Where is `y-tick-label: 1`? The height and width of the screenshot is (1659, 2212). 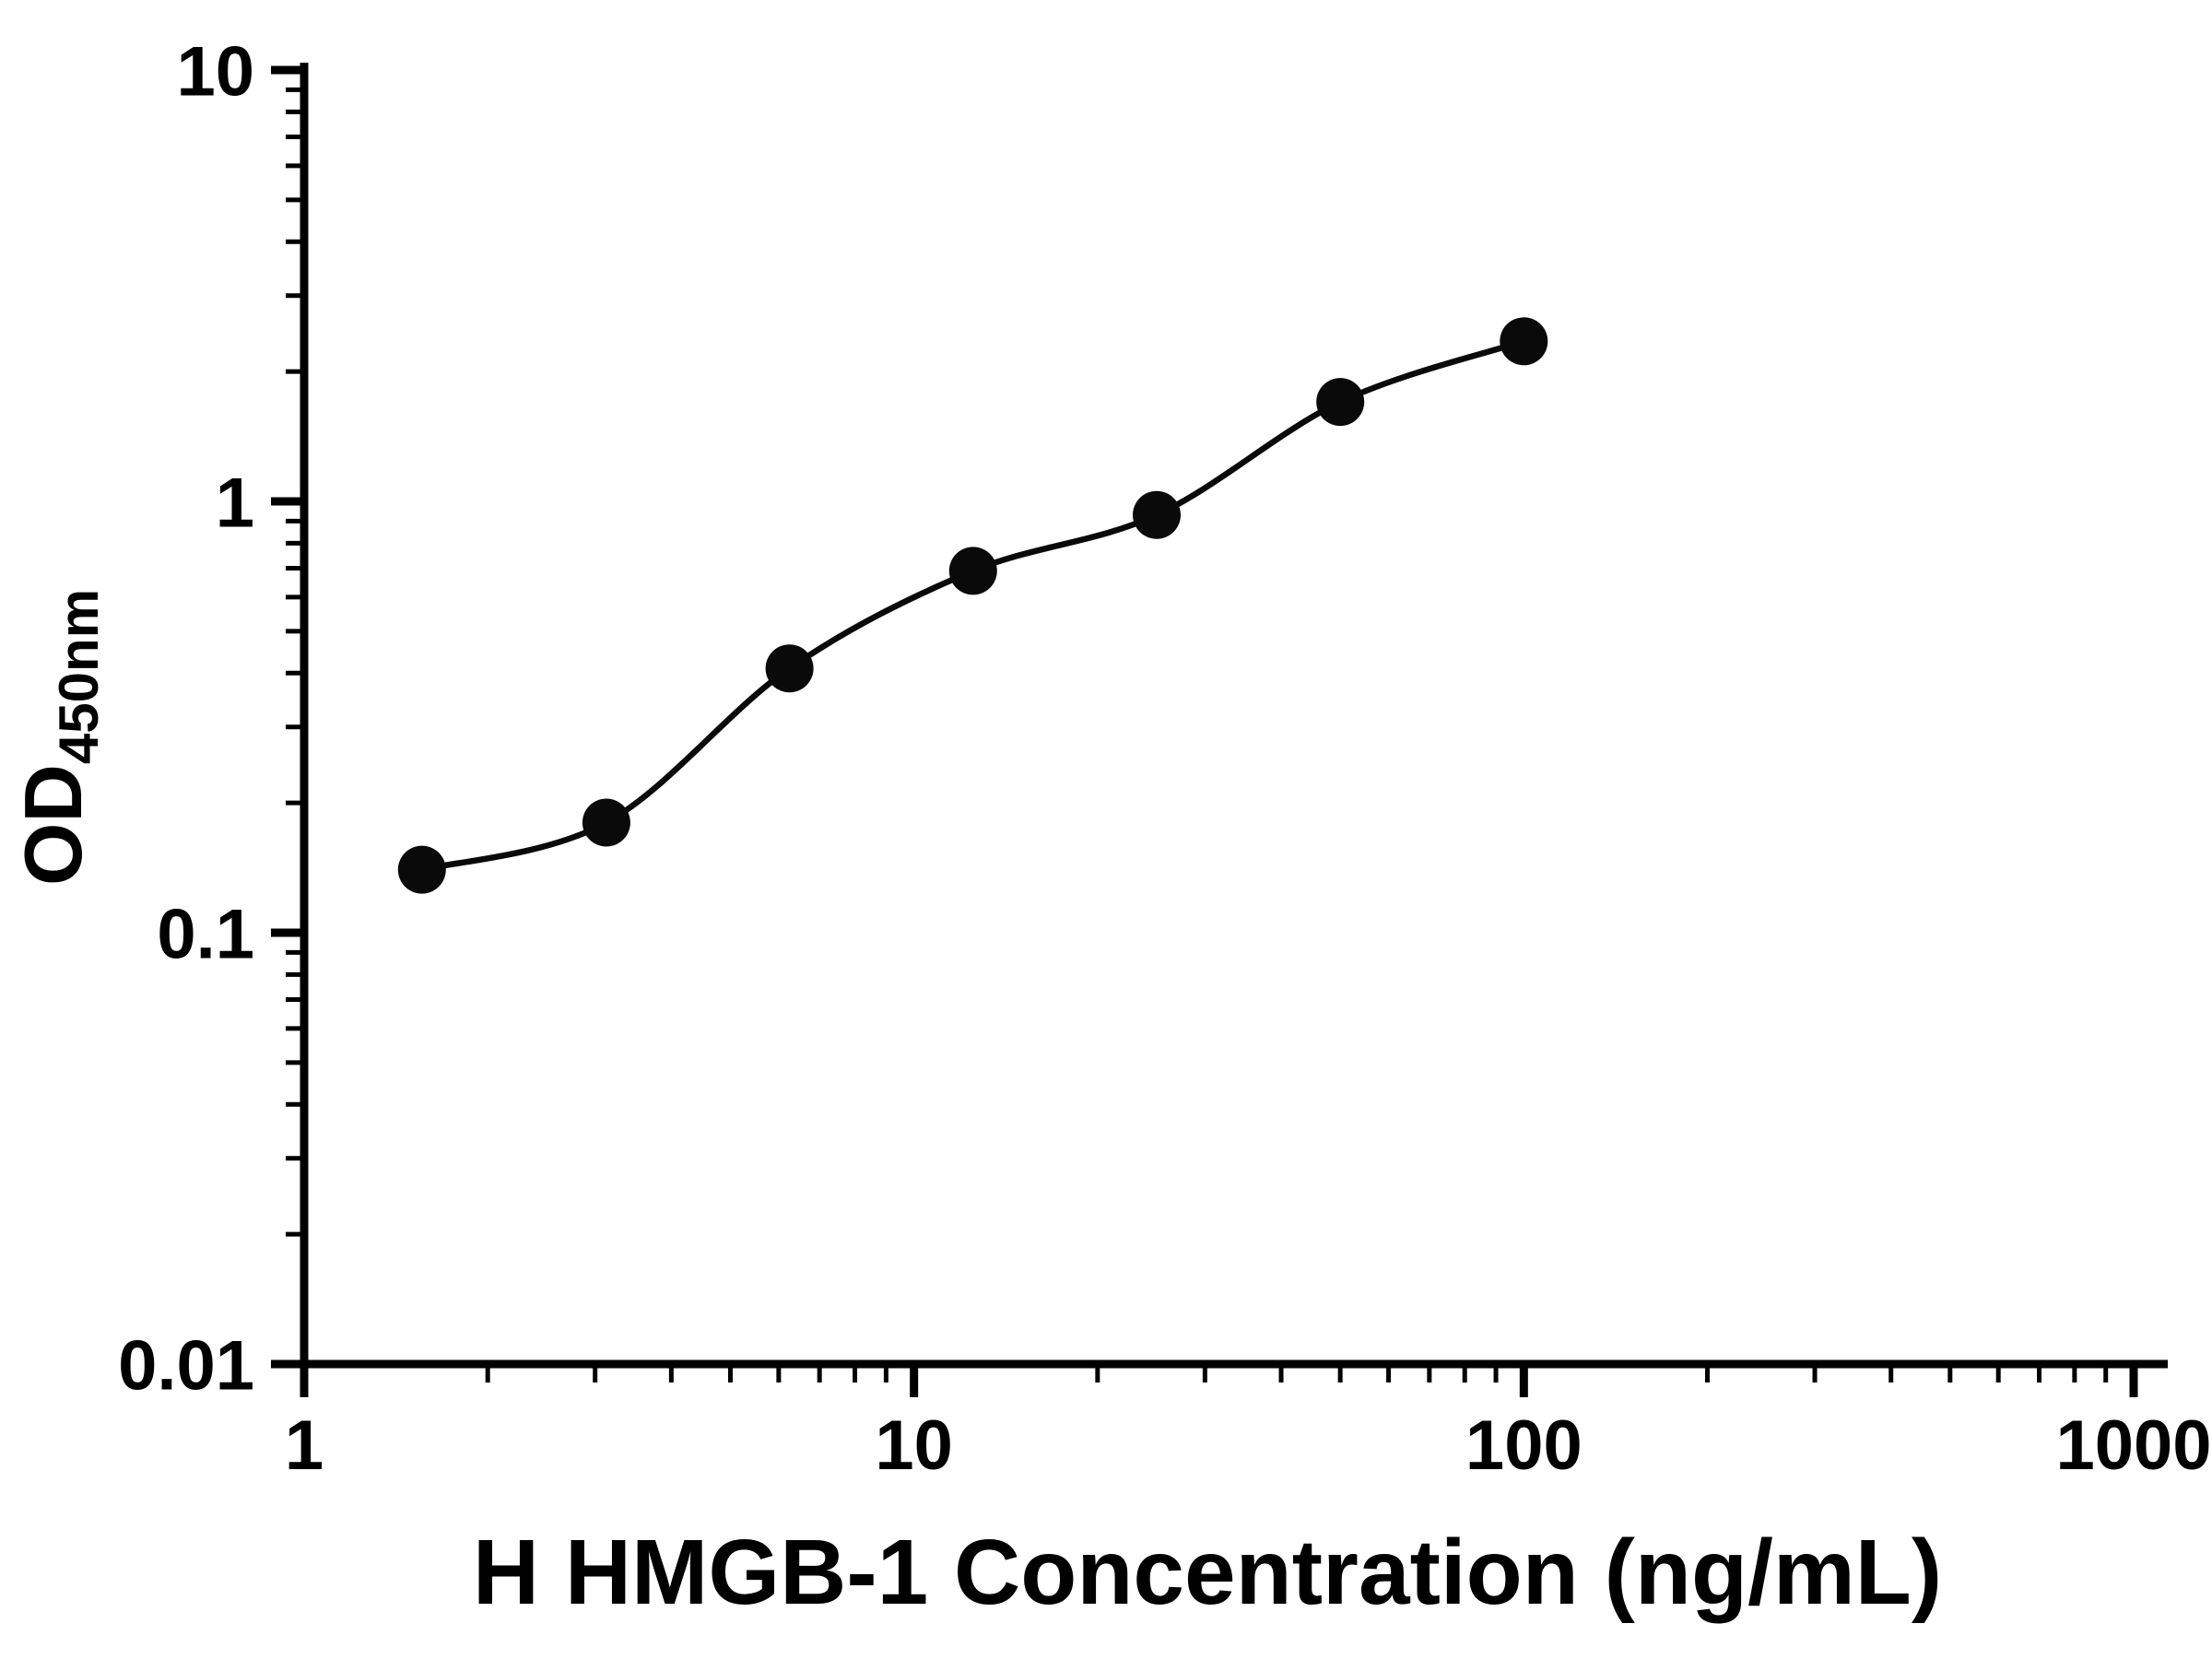
y-tick-label: 1 is located at coordinates (235, 503).